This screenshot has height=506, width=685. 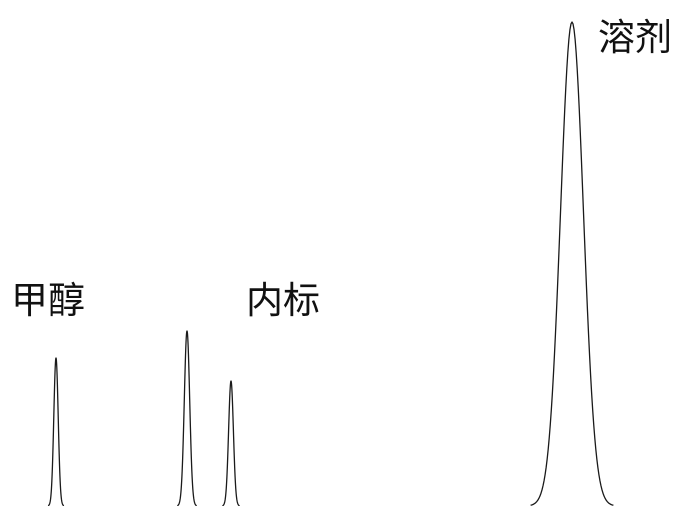 I want to click on label-solvent: 溶剂, so click(x=635, y=37).